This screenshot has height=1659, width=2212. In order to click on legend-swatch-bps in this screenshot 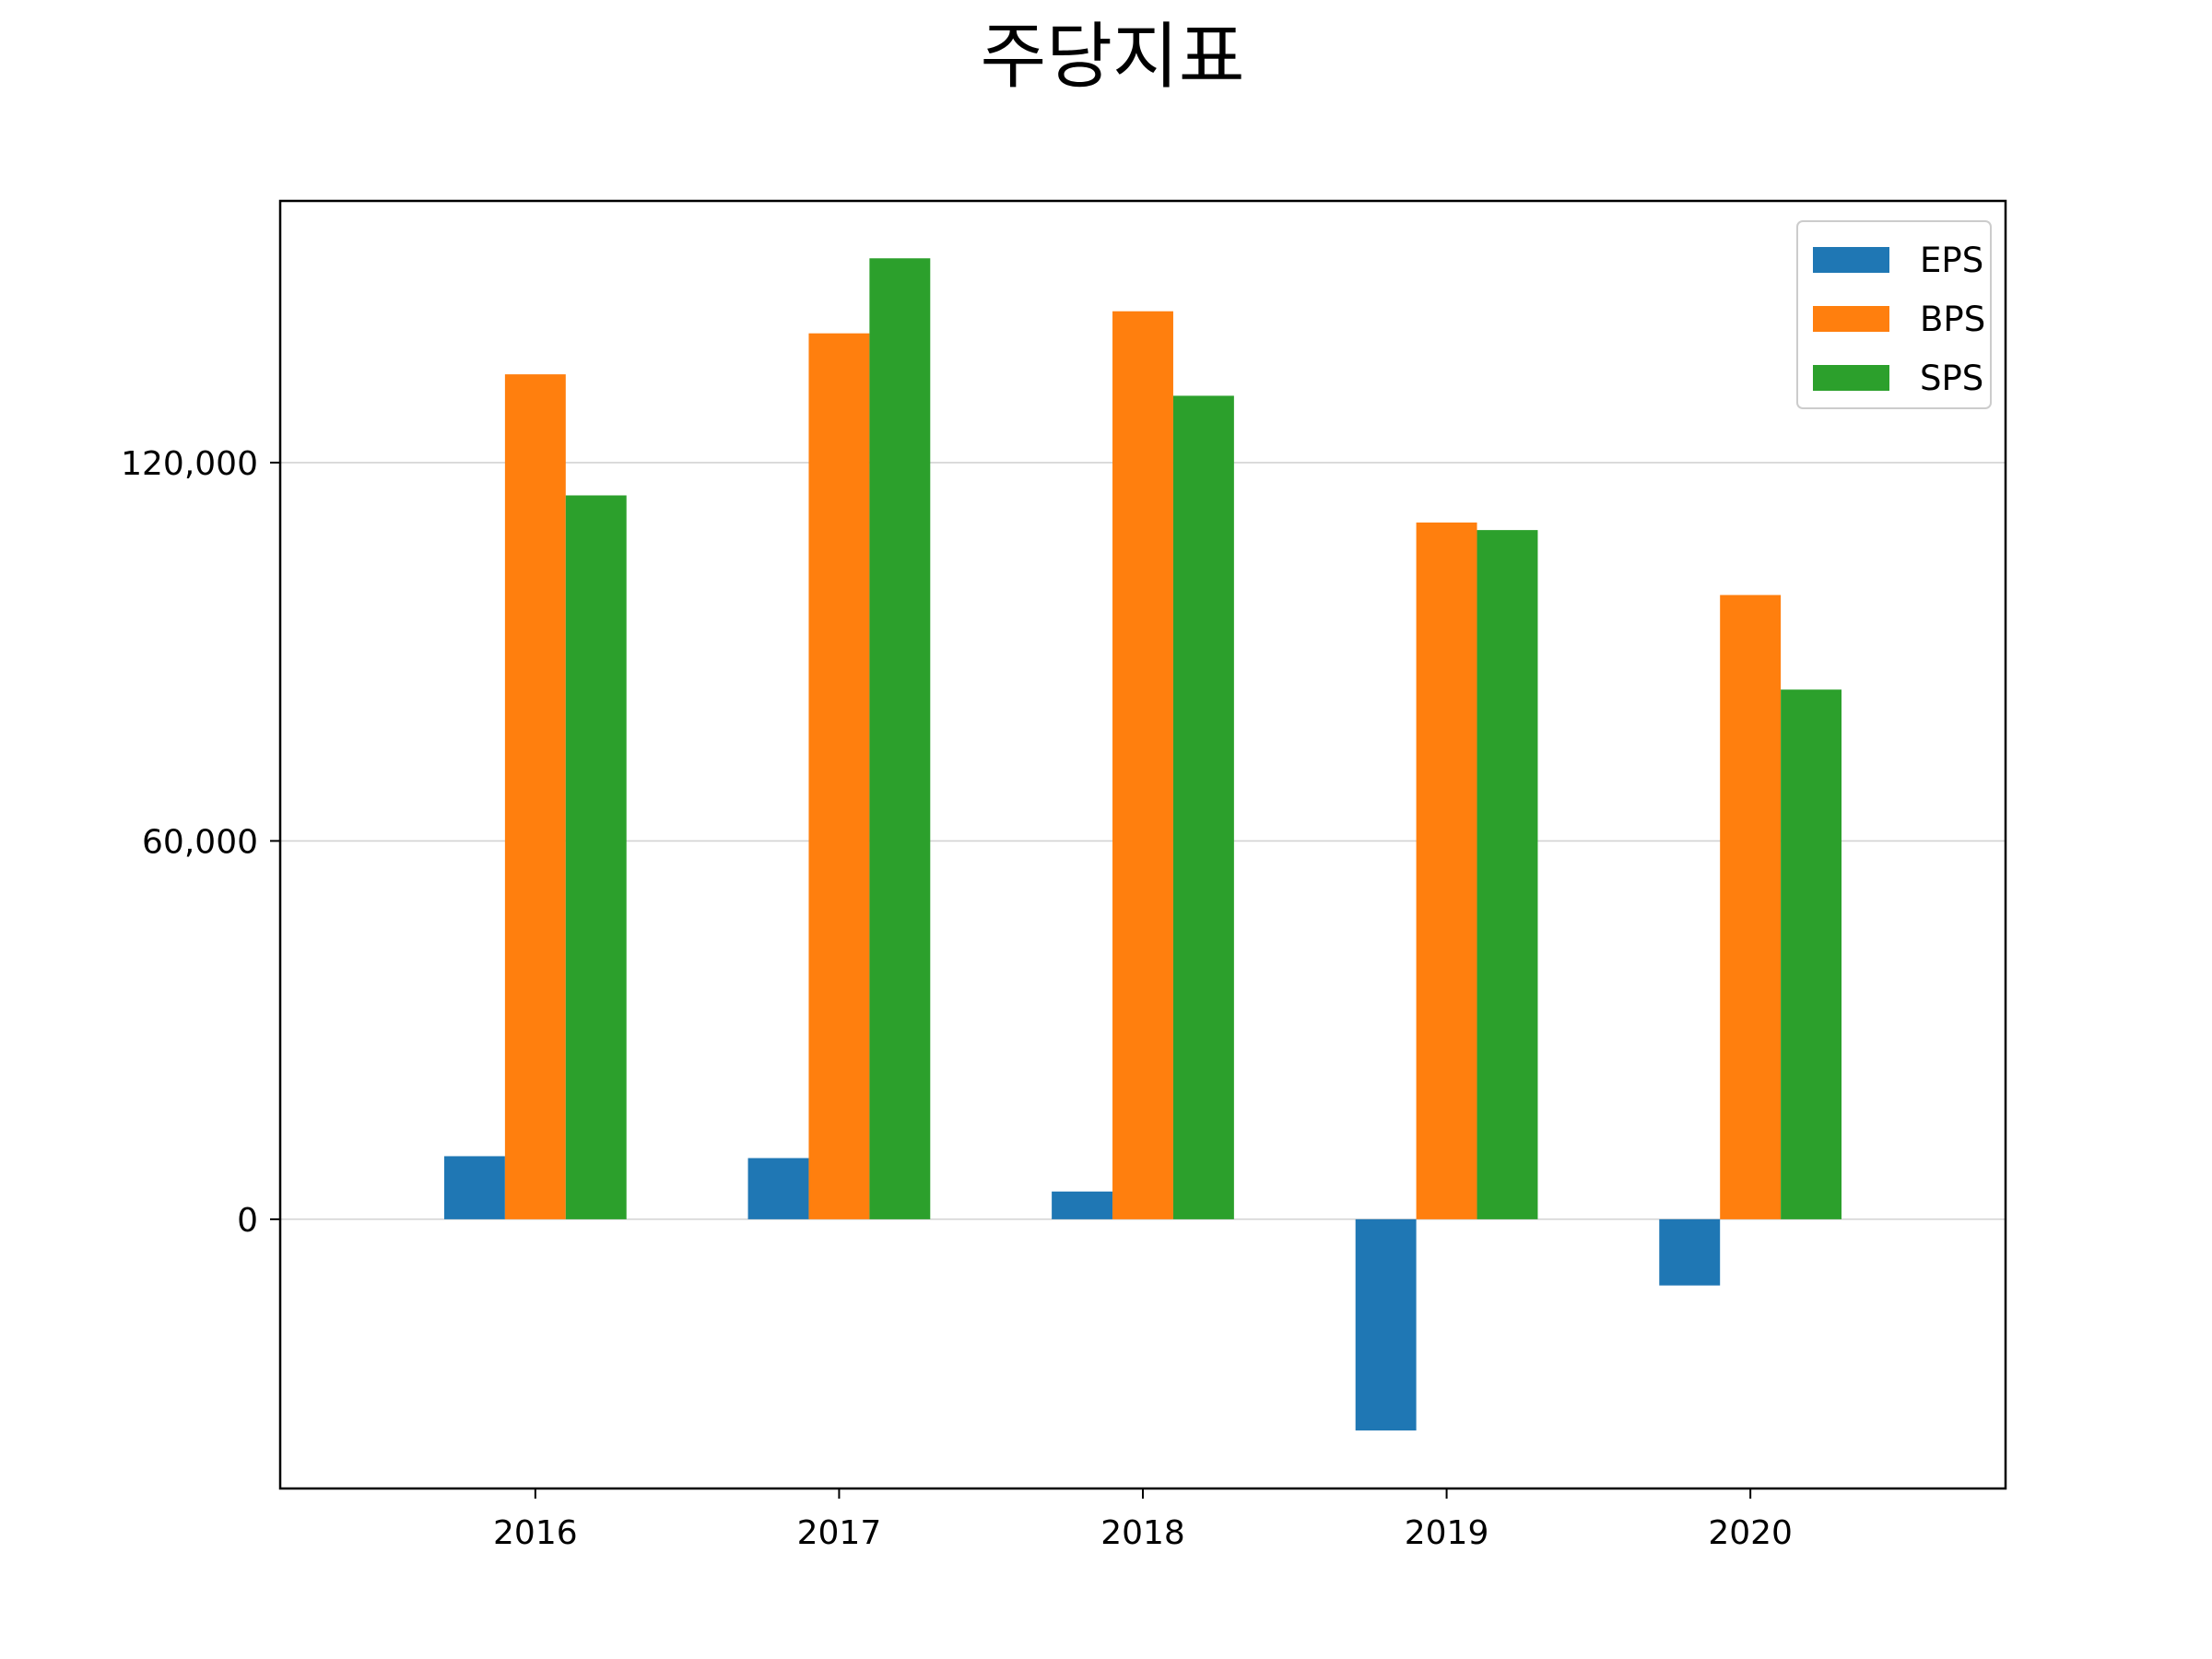, I will do `click(1851, 319)`.